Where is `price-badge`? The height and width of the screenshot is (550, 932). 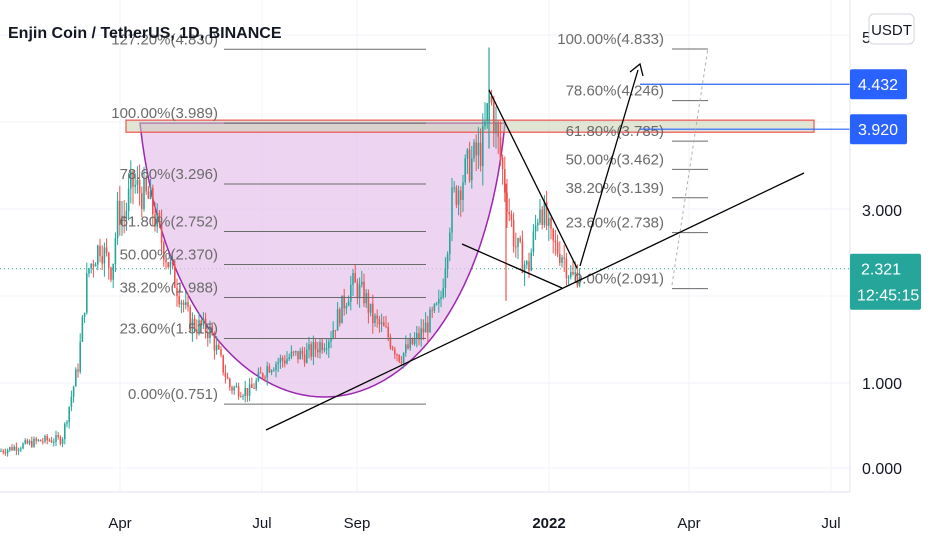 price-badge is located at coordinates (878, 129).